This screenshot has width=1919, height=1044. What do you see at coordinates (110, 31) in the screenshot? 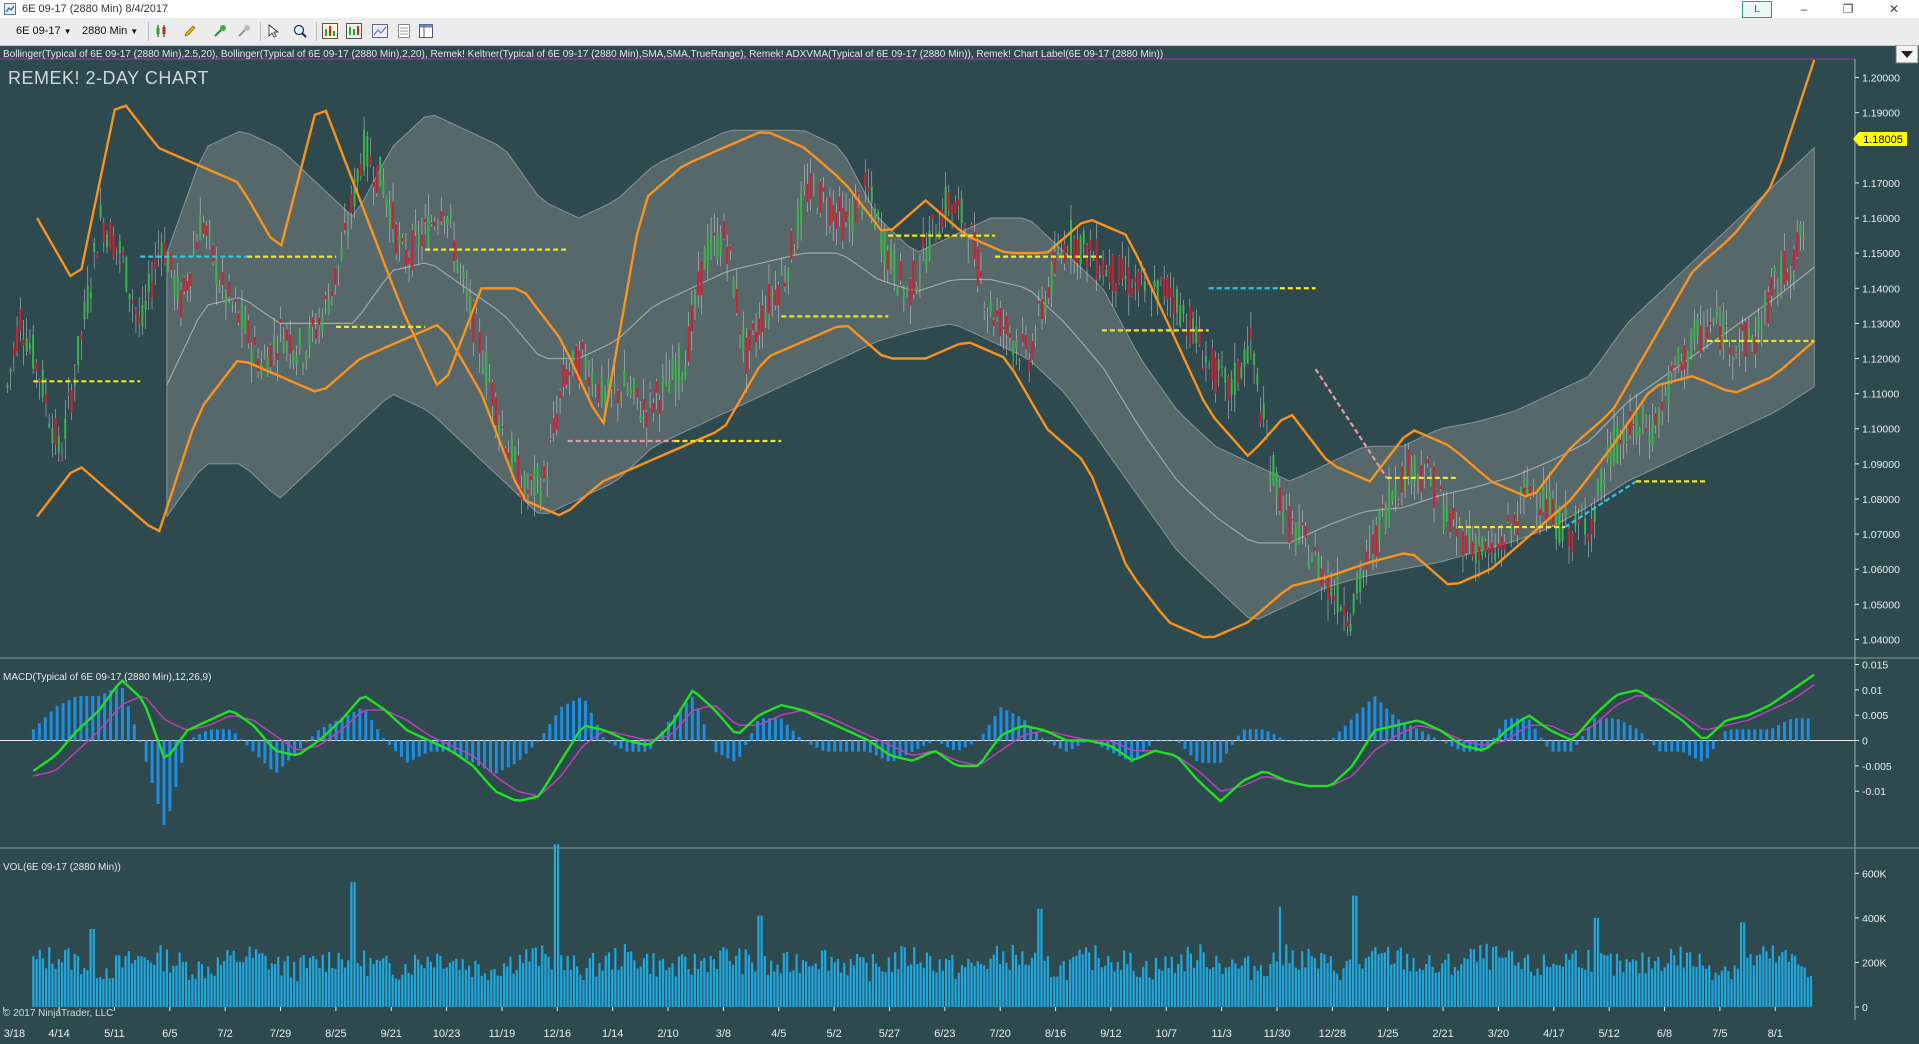
I see `interval-selector: 2880 Min ▼` at bounding box center [110, 31].